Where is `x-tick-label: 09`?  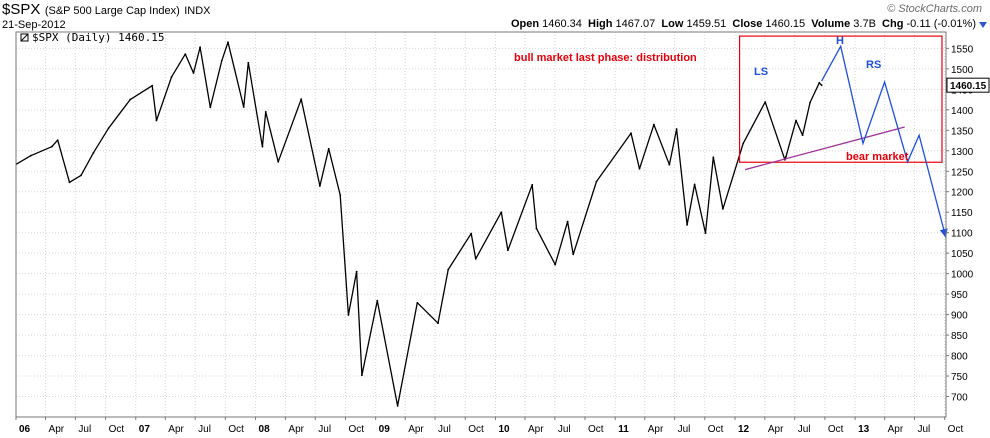 x-tick-label: 09 is located at coordinates (385, 429).